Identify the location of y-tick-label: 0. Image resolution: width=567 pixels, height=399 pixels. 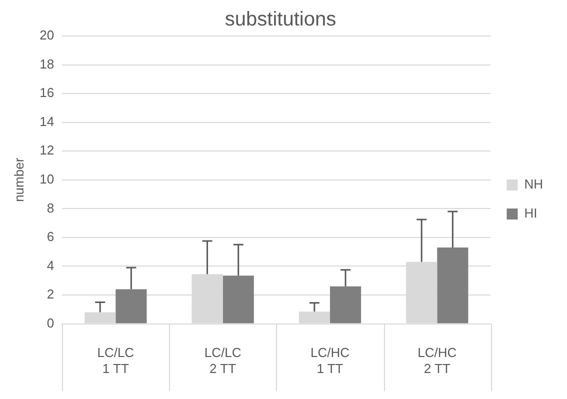
(50, 322).